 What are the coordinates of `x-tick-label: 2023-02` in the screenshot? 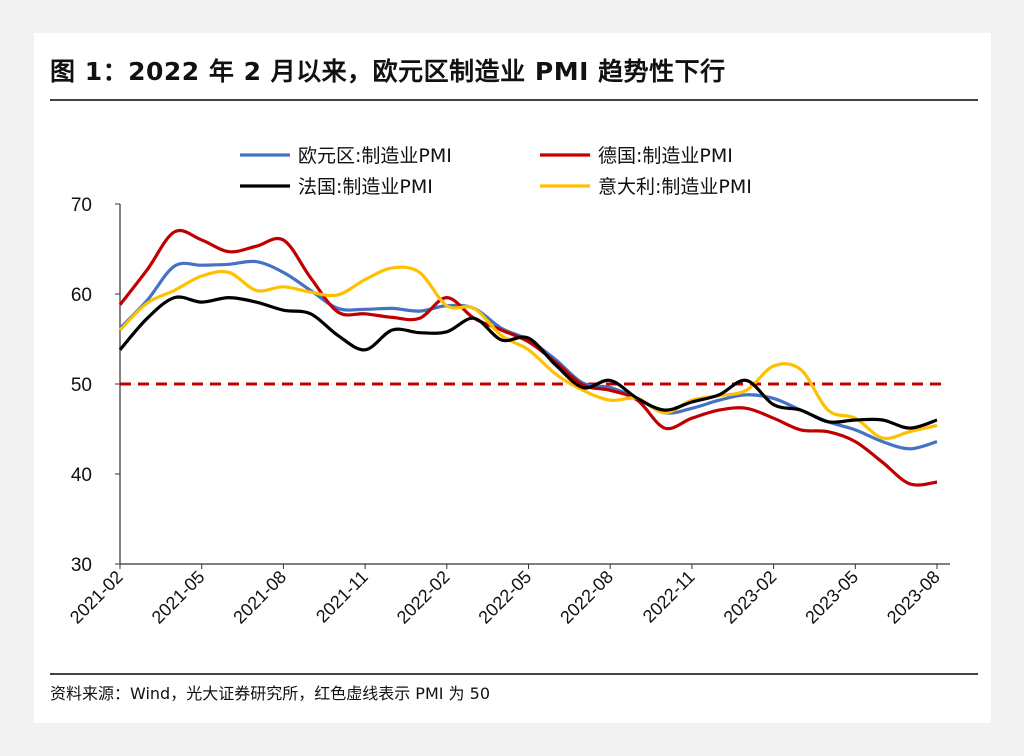 It's located at (750, 597).